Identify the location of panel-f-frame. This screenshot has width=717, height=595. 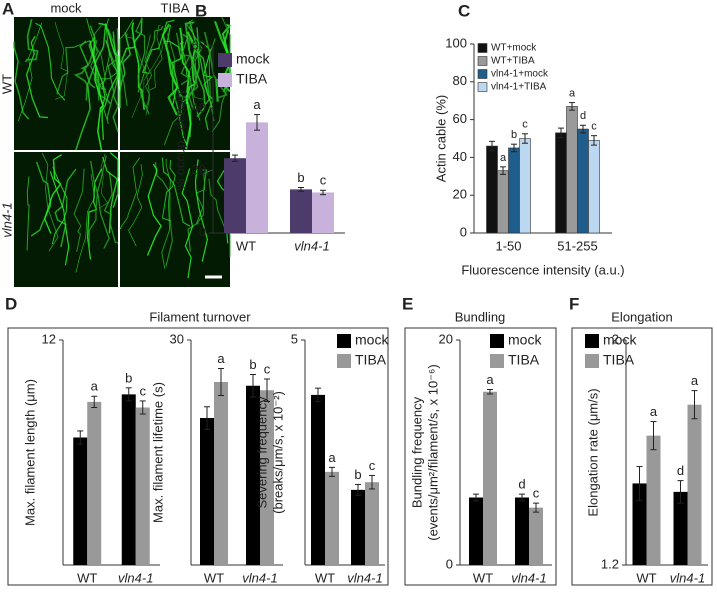
(642, 456).